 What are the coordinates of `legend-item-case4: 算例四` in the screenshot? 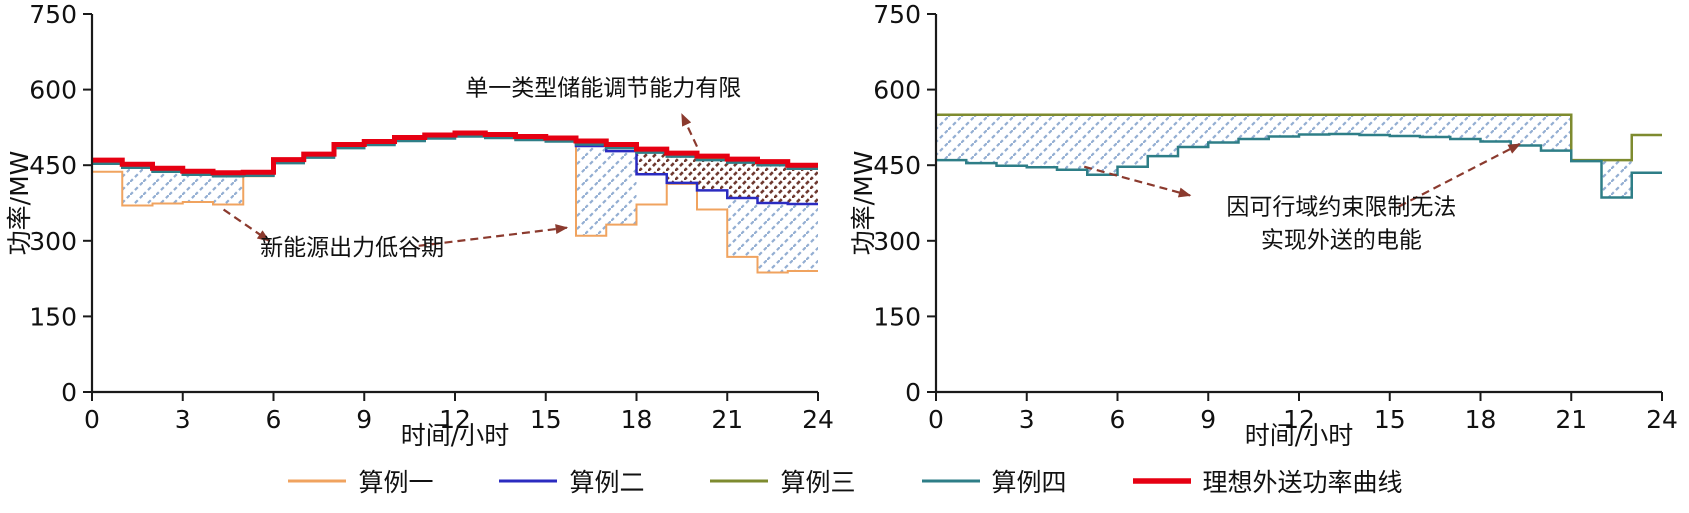 It's located at (993, 481).